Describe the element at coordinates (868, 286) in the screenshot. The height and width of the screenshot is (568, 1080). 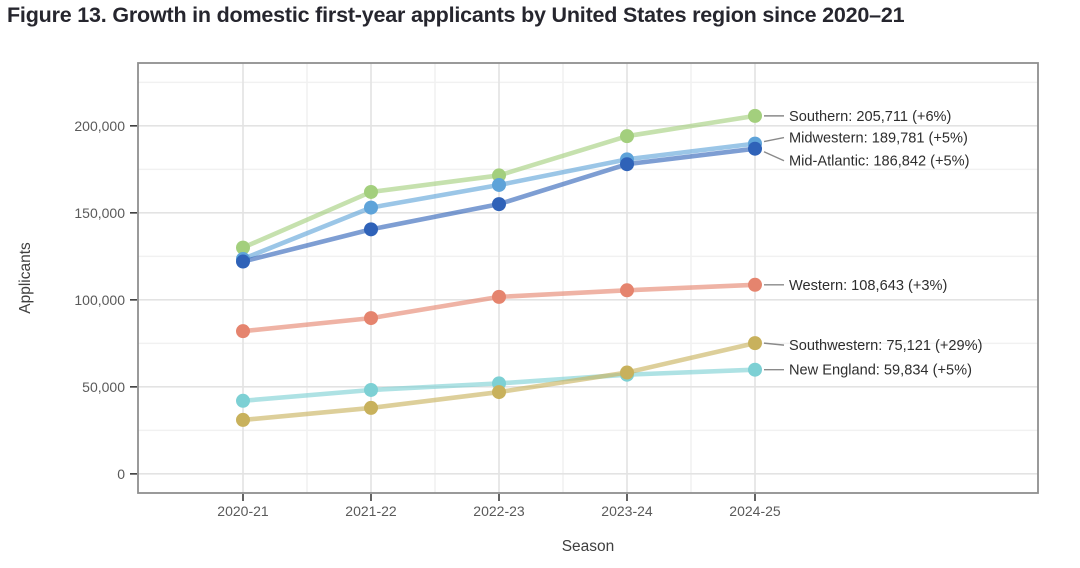
I see `series-end-label-western: Western: 108,643 (+3%)` at that location.